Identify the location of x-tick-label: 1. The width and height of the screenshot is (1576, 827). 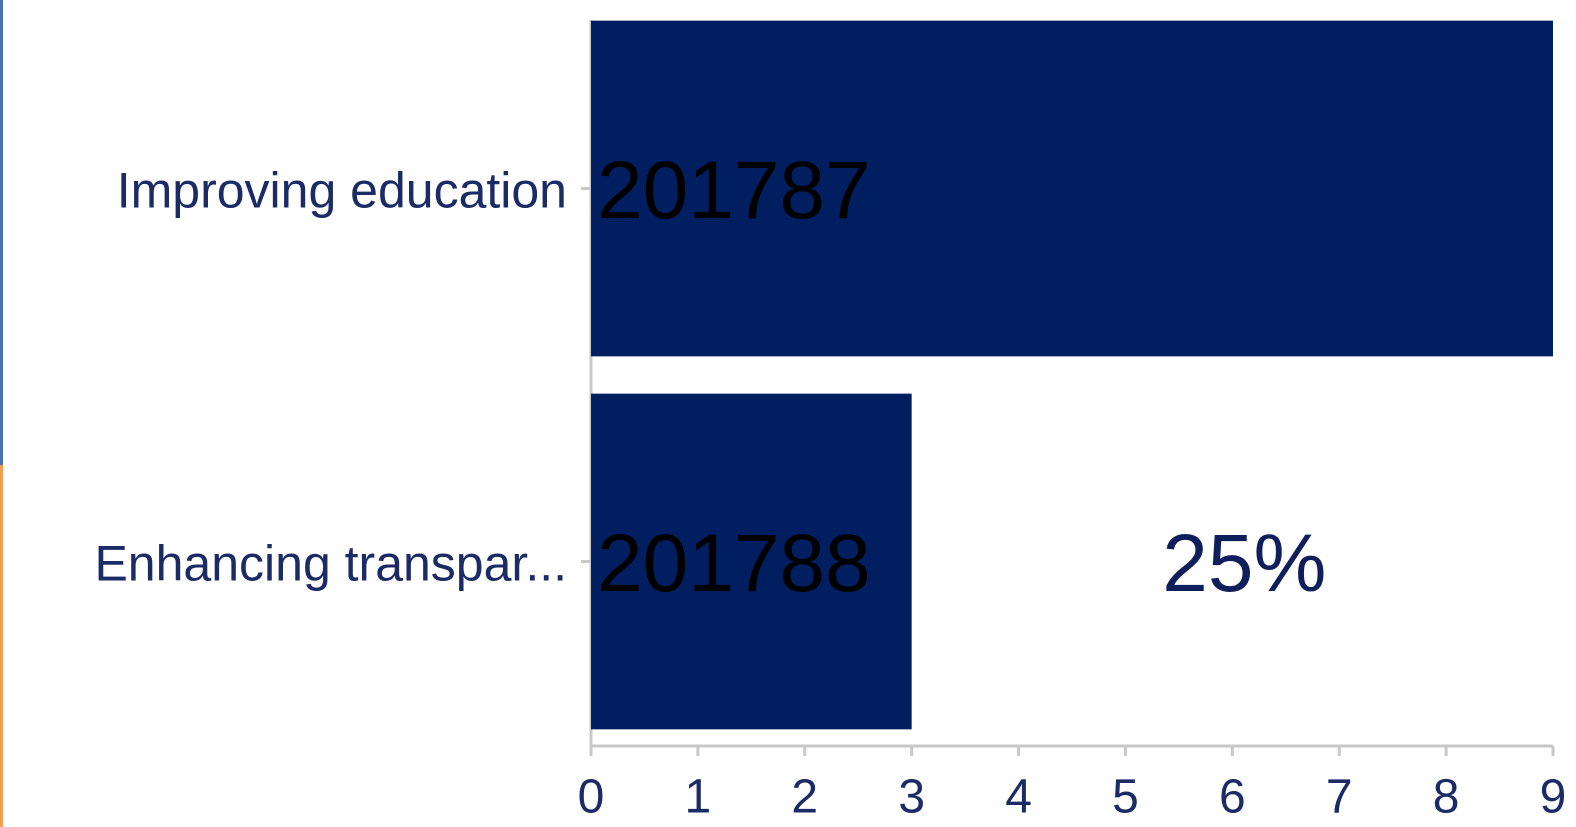
(698, 797).